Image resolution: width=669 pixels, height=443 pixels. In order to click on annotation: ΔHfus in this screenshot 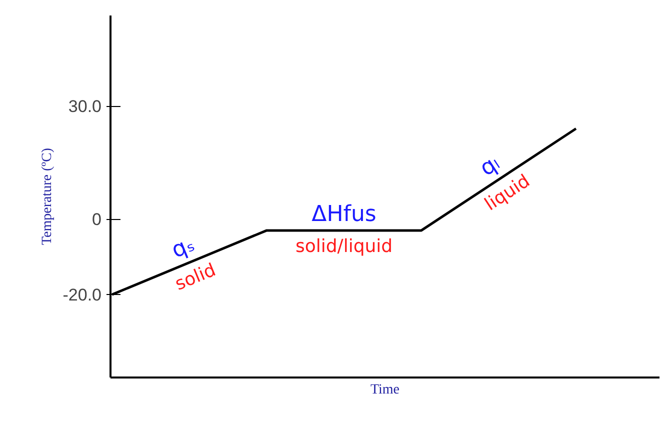, I will do `click(344, 214)`.